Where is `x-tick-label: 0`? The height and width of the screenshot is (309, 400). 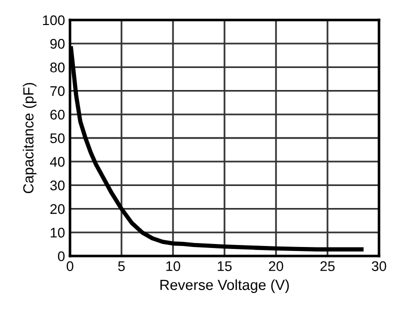
x-tick-label: 0 is located at coordinates (70, 266).